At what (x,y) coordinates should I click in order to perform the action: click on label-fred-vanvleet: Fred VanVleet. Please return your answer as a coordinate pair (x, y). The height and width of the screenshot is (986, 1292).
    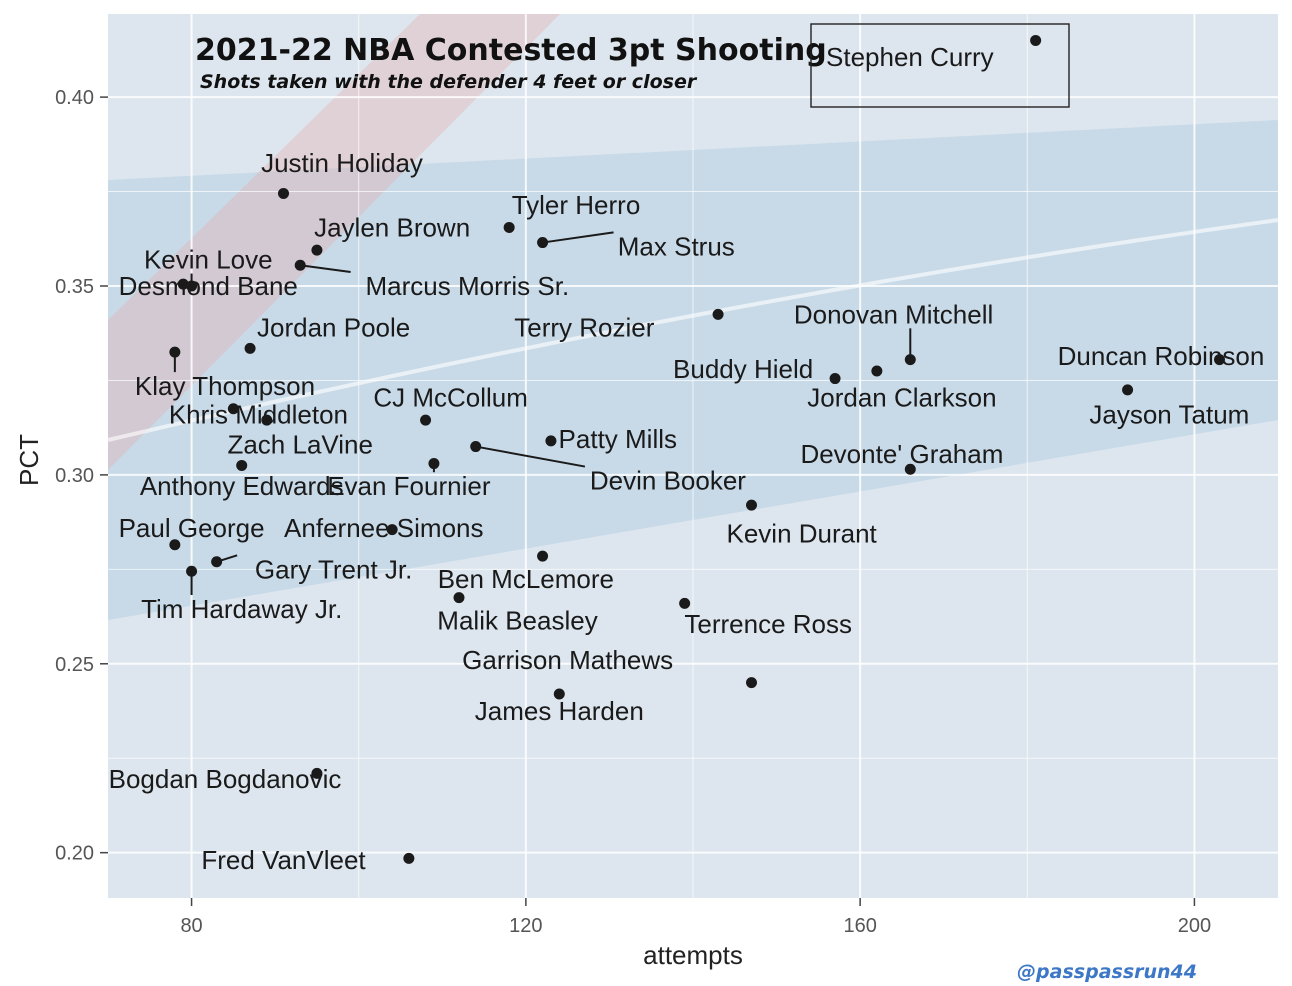
    Looking at the image, I should click on (283, 860).